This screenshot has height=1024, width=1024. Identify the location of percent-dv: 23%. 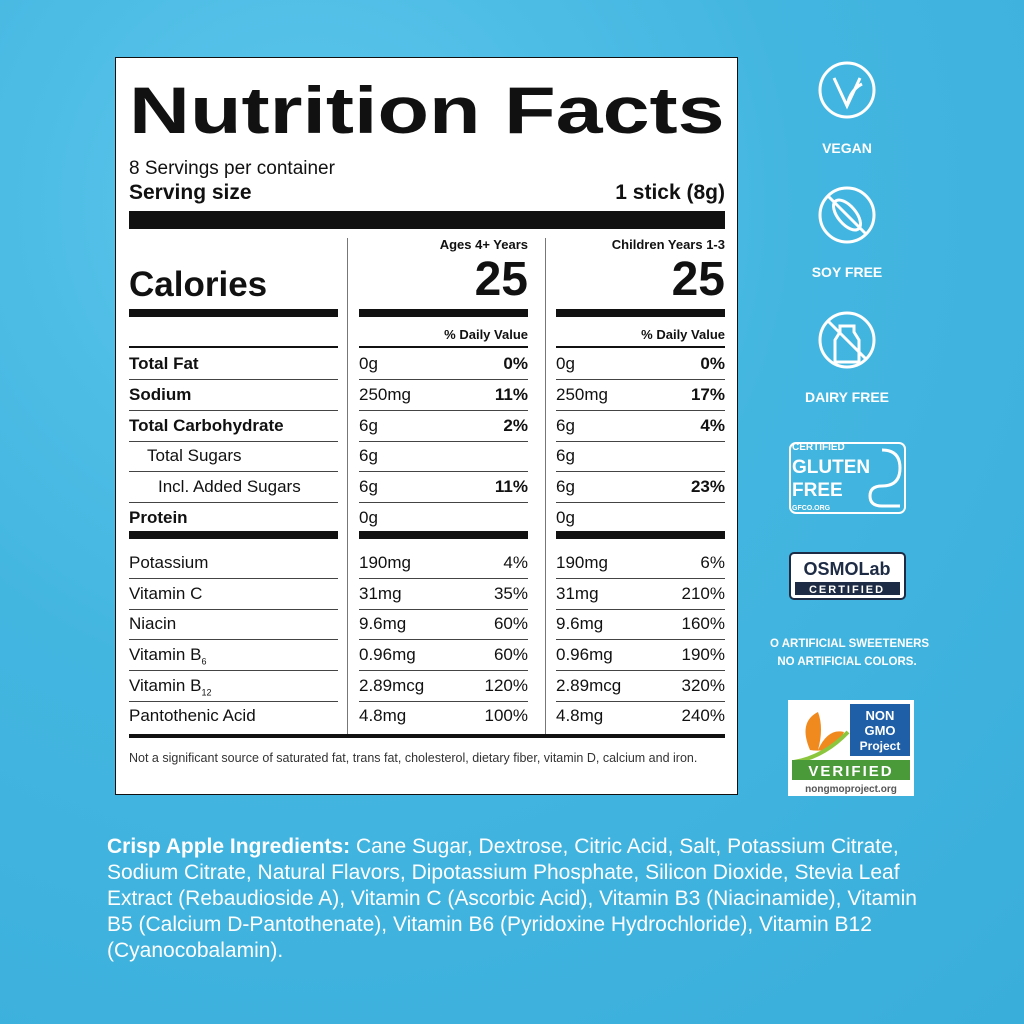
(707, 486).